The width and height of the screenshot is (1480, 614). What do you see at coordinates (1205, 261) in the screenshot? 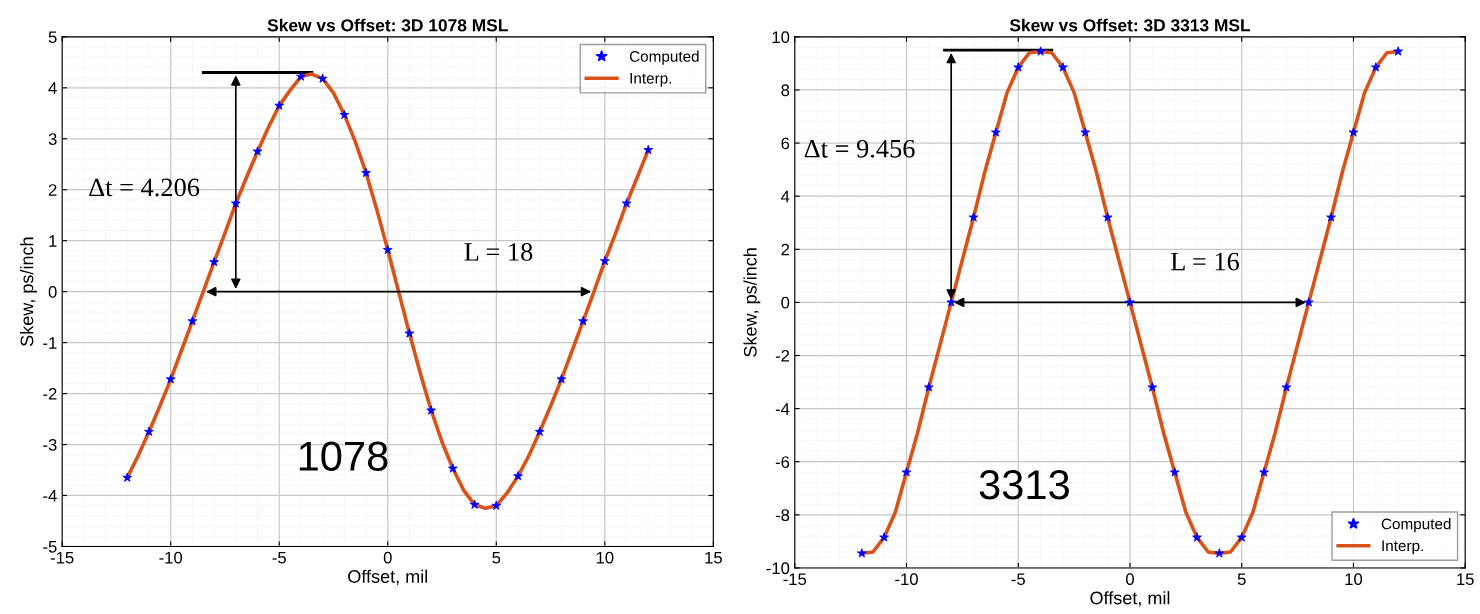
I see `annotation: L = 16` at bounding box center [1205, 261].